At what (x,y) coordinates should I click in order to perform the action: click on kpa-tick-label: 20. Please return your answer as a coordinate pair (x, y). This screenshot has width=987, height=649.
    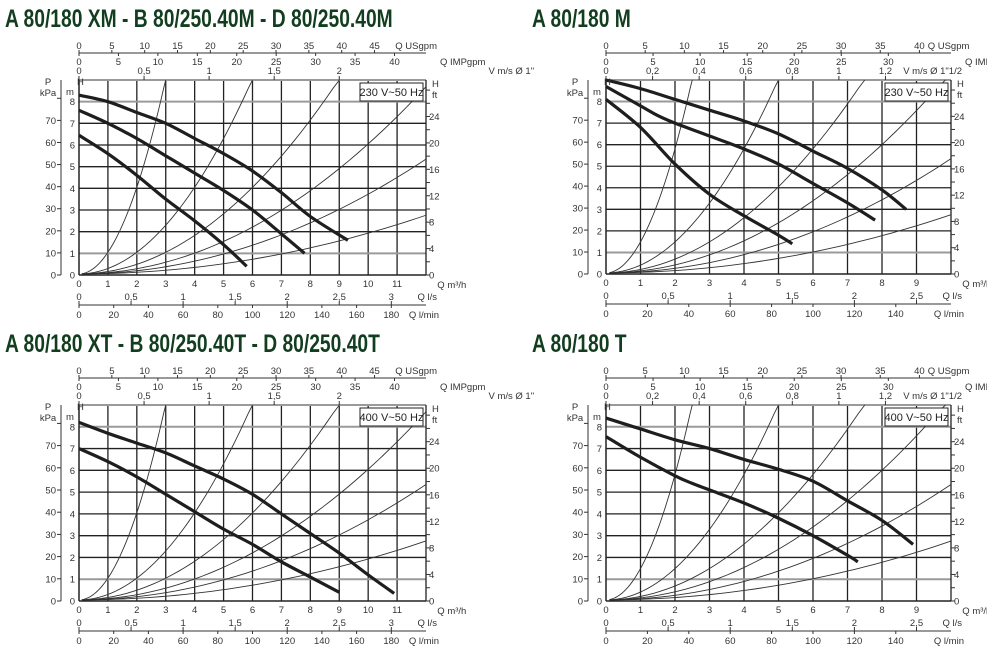
    Looking at the image, I should click on (50, 557).